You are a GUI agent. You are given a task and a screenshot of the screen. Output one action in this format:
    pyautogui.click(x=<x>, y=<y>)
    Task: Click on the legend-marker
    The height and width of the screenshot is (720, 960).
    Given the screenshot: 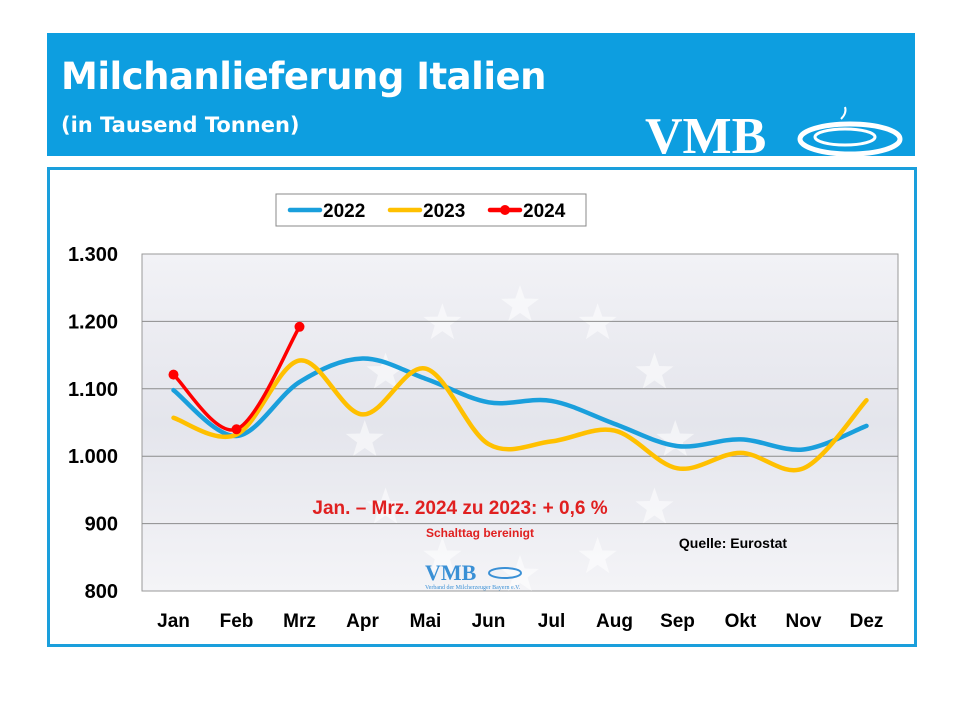 What is the action you would take?
    pyautogui.click(x=505, y=210)
    